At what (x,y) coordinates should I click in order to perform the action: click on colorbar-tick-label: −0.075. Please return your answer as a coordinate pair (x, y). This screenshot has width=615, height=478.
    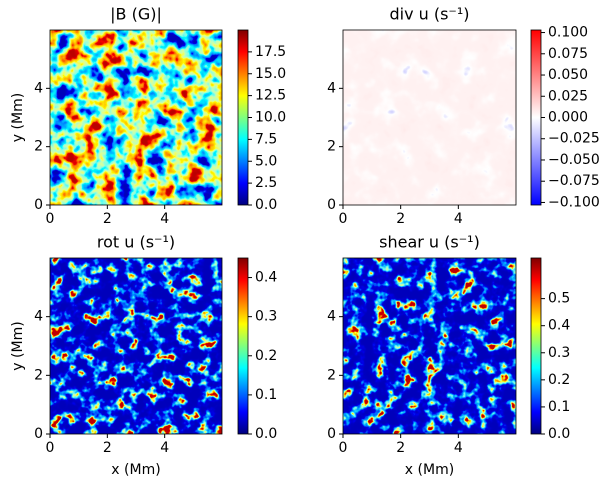
    Looking at the image, I should click on (574, 181).